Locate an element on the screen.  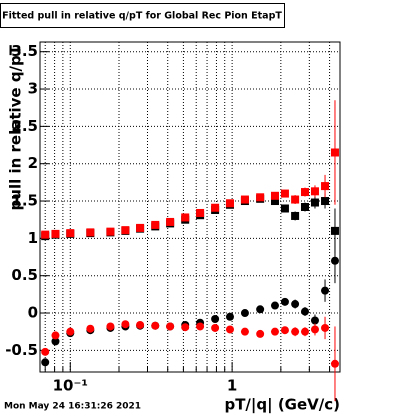
y-tick-label: 3 is located at coordinates (33, 89).